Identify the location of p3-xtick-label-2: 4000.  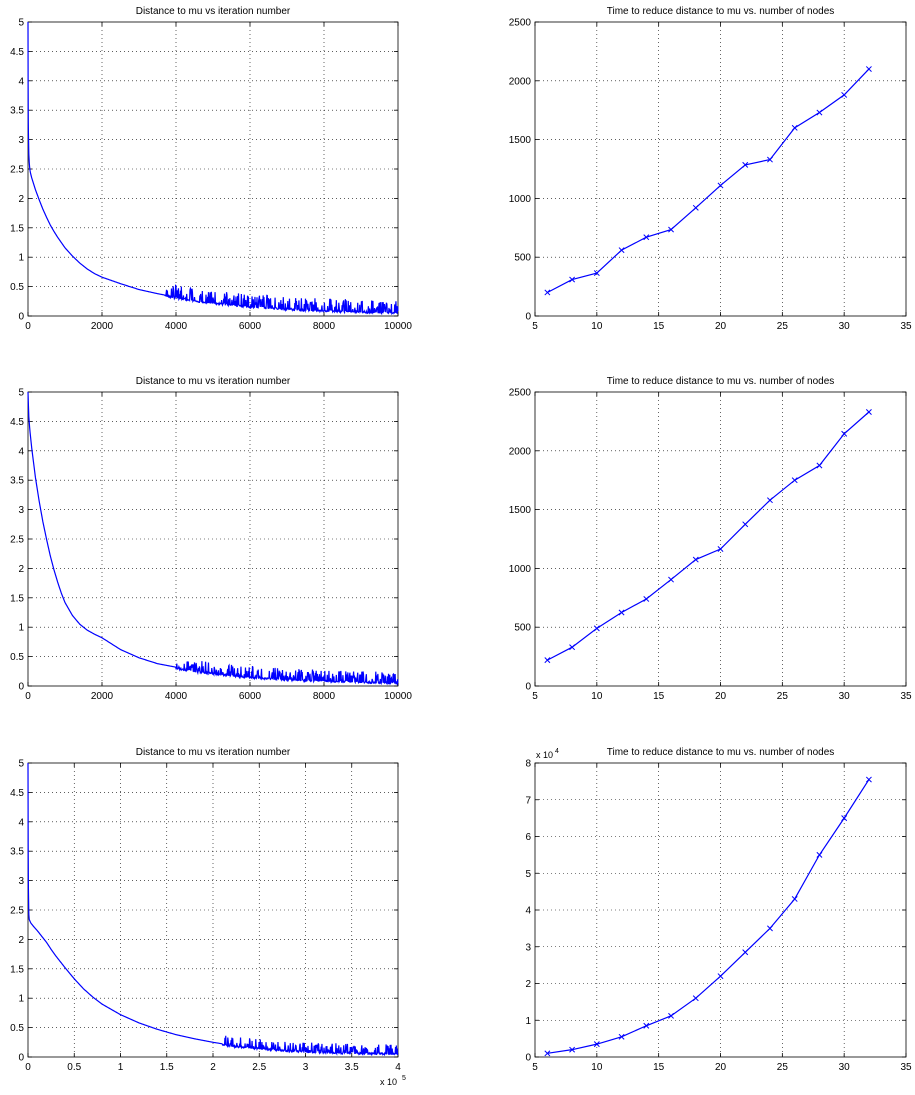
(176, 696).